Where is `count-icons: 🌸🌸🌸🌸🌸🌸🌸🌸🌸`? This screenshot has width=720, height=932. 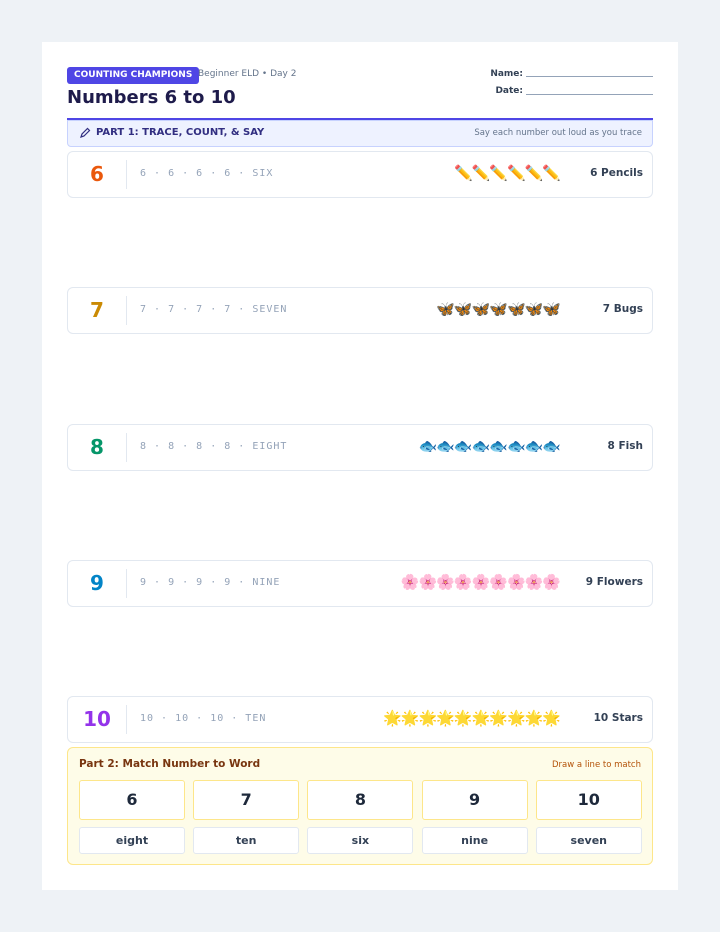 count-icons: 🌸🌸🌸🌸🌸🌸🌸🌸🌸 is located at coordinates (480, 581).